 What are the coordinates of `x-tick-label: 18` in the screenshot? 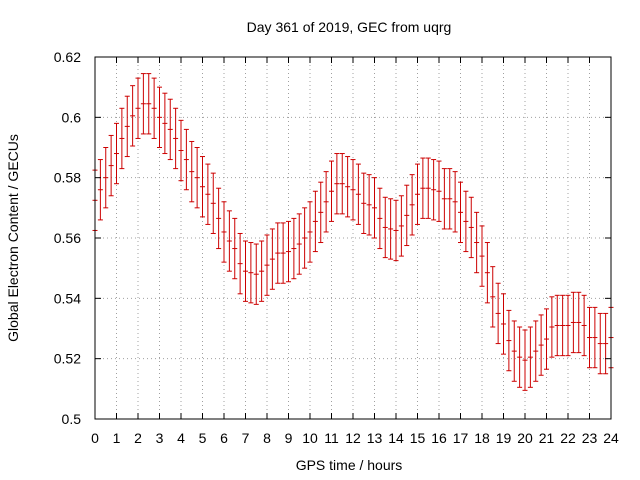 It's located at (482, 438).